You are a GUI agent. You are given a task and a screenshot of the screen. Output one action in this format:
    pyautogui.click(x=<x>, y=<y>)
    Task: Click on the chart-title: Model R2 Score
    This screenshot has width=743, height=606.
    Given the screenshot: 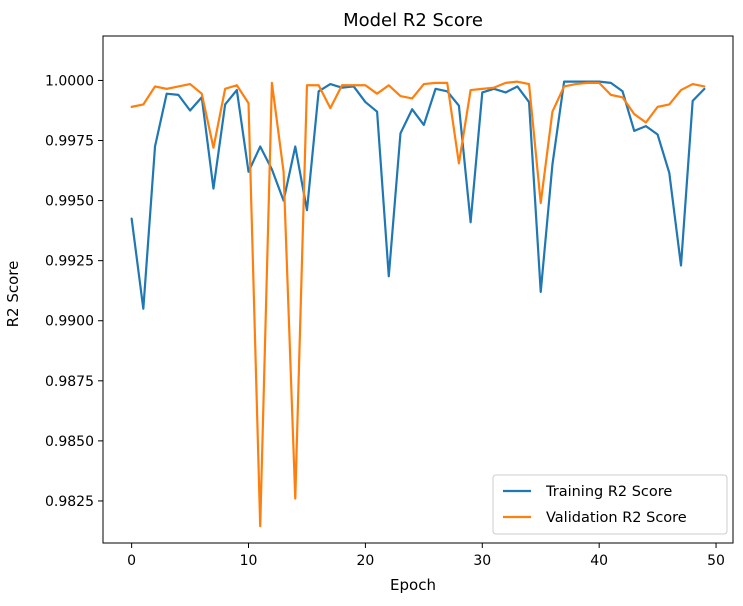 What is the action you would take?
    pyautogui.click(x=413, y=20)
    